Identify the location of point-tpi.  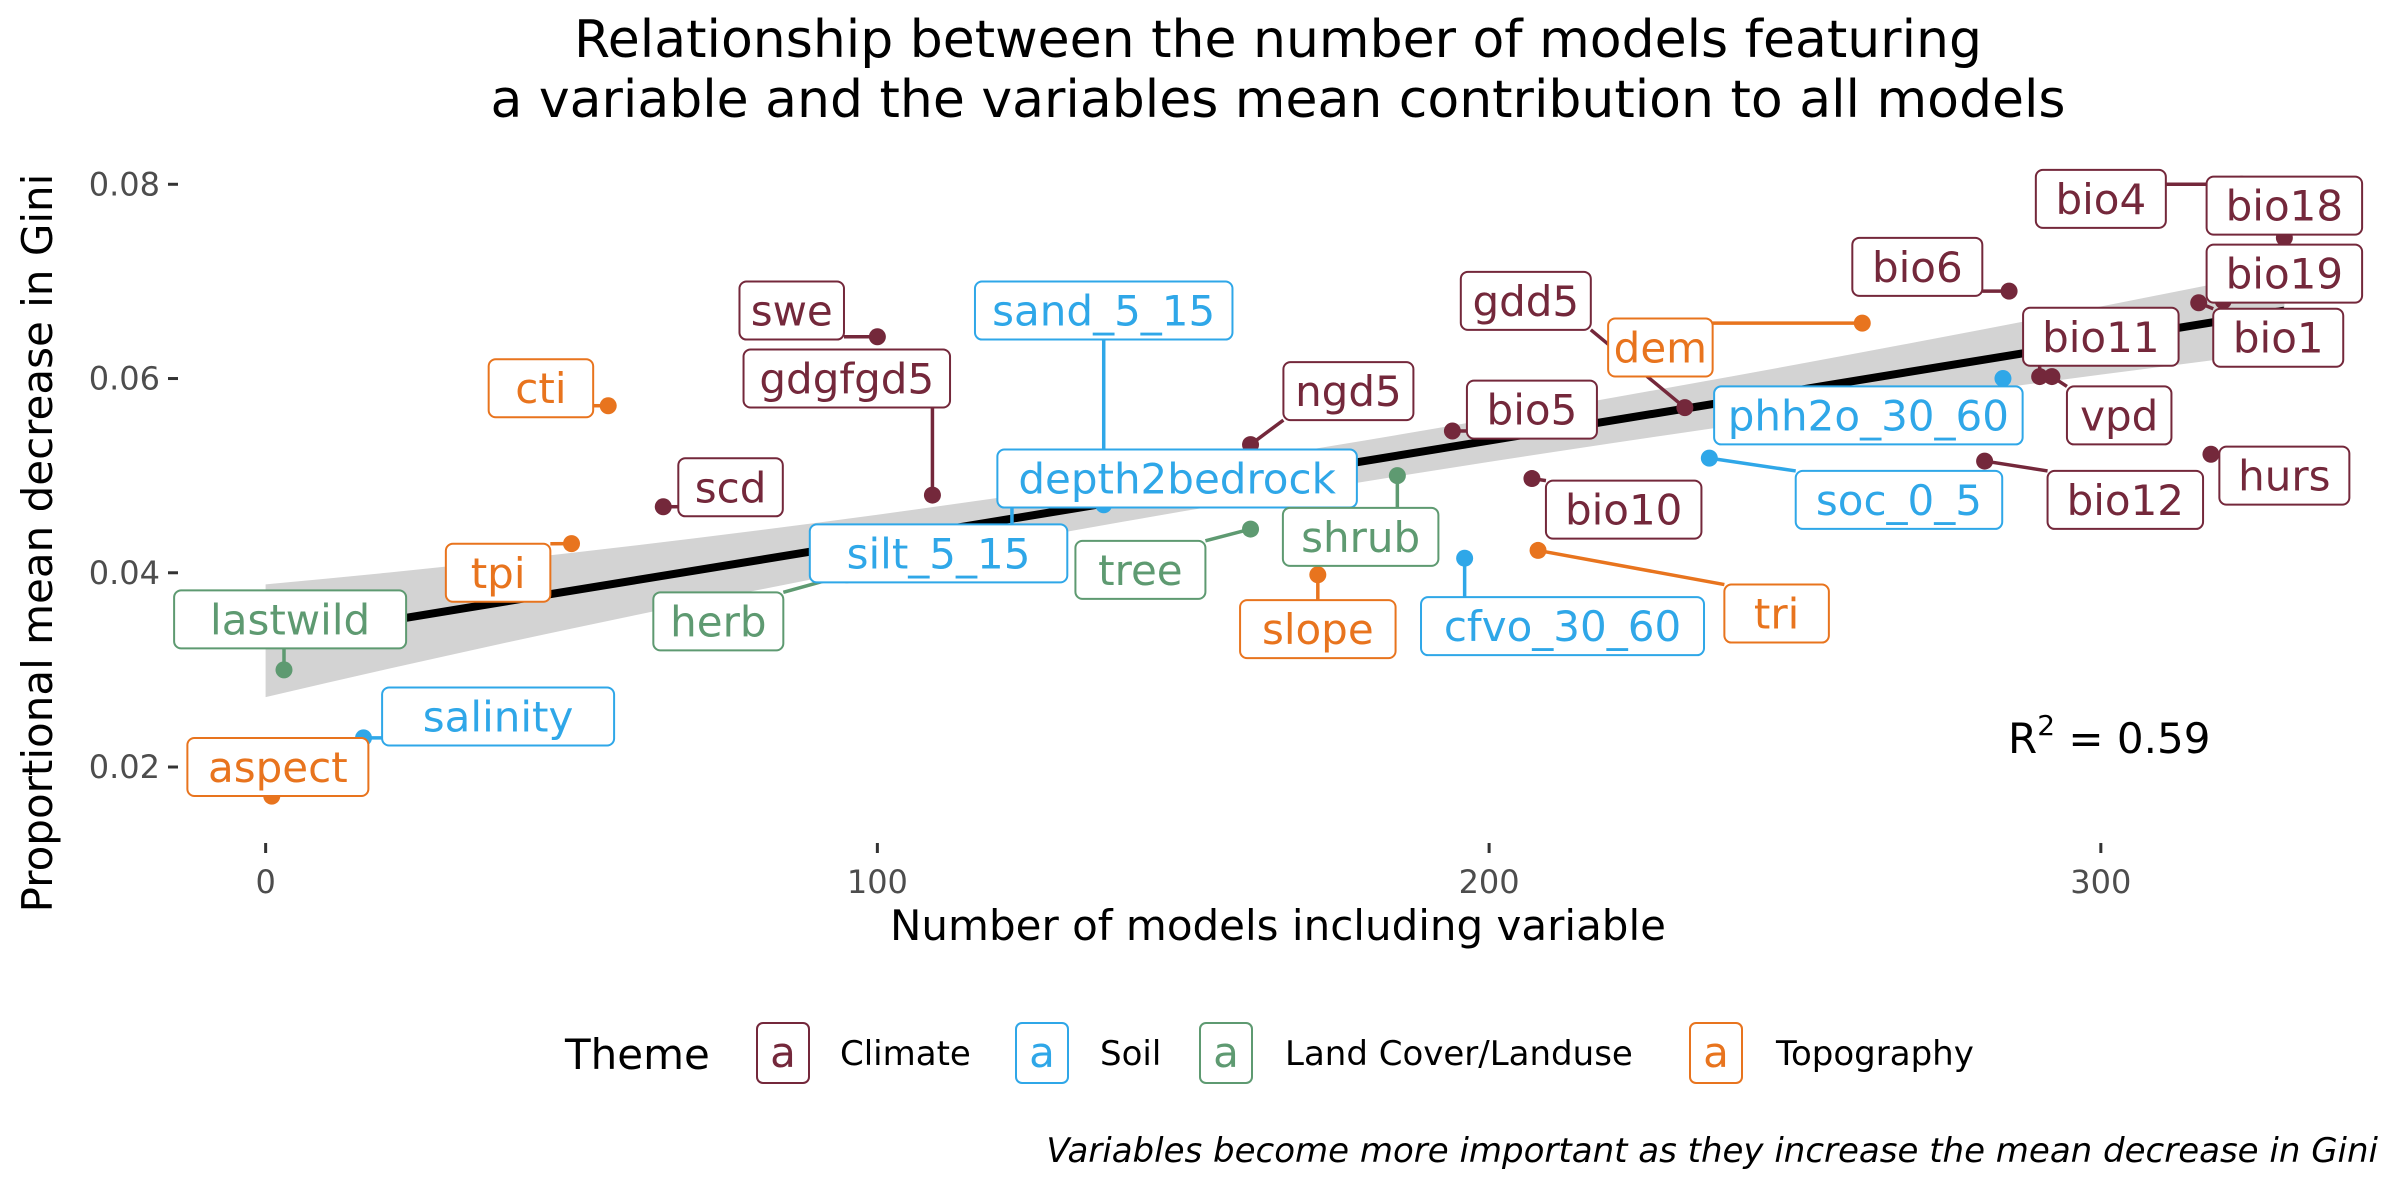
(572, 544).